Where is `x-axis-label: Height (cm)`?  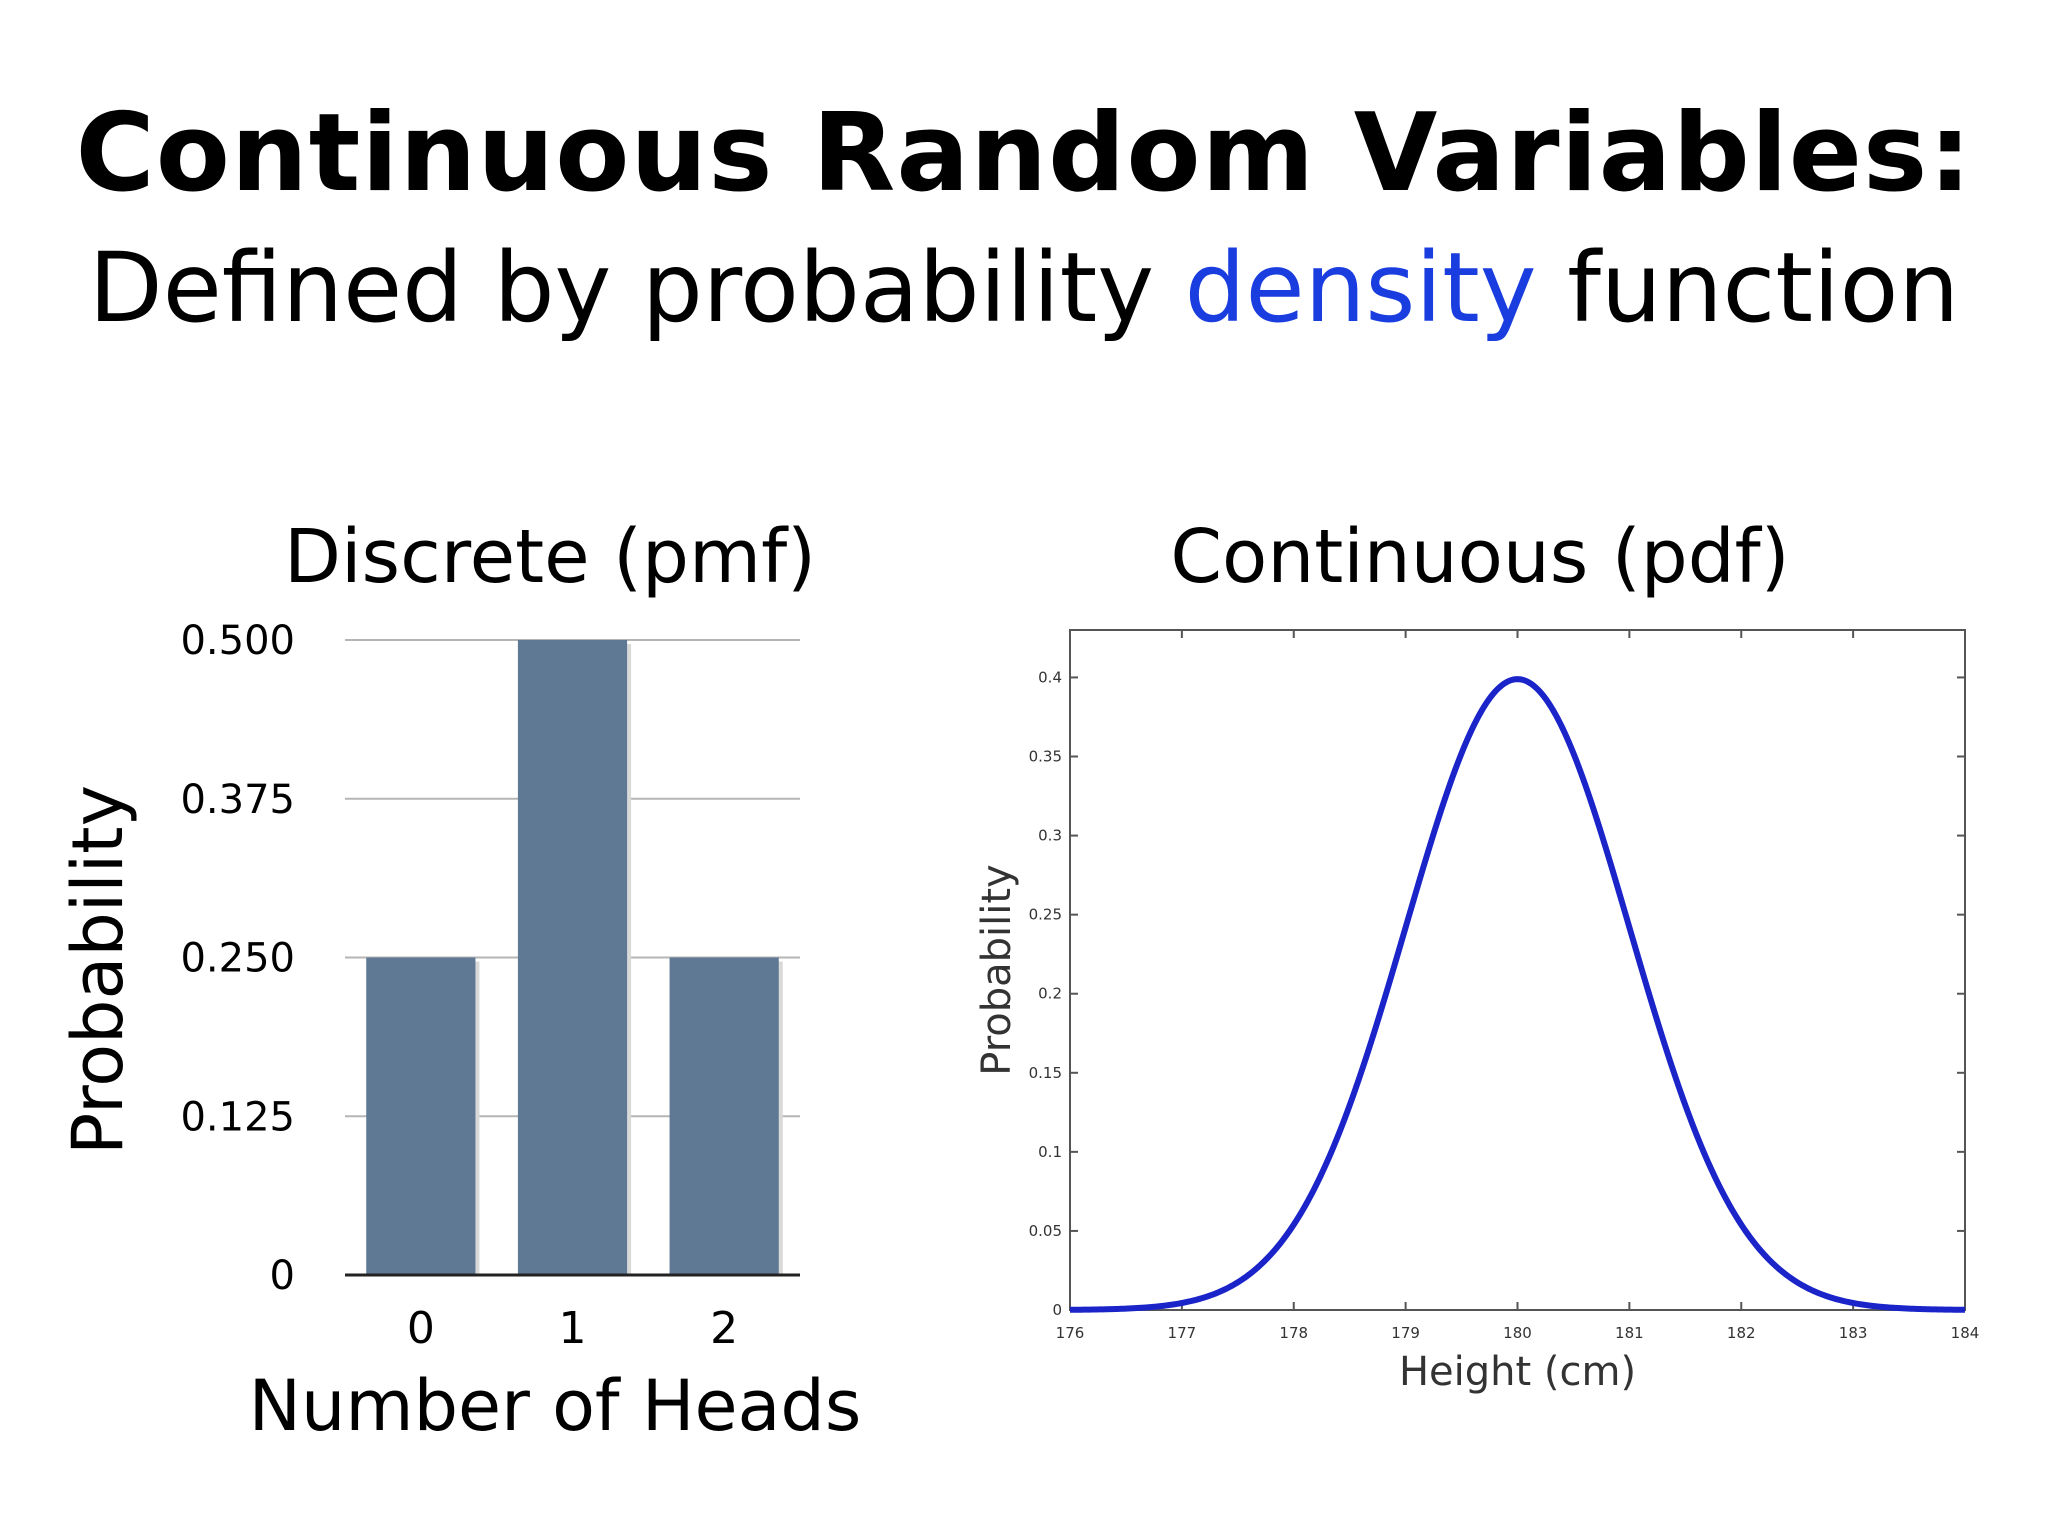
x-axis-label: Height (cm) is located at coordinates (1517, 1372).